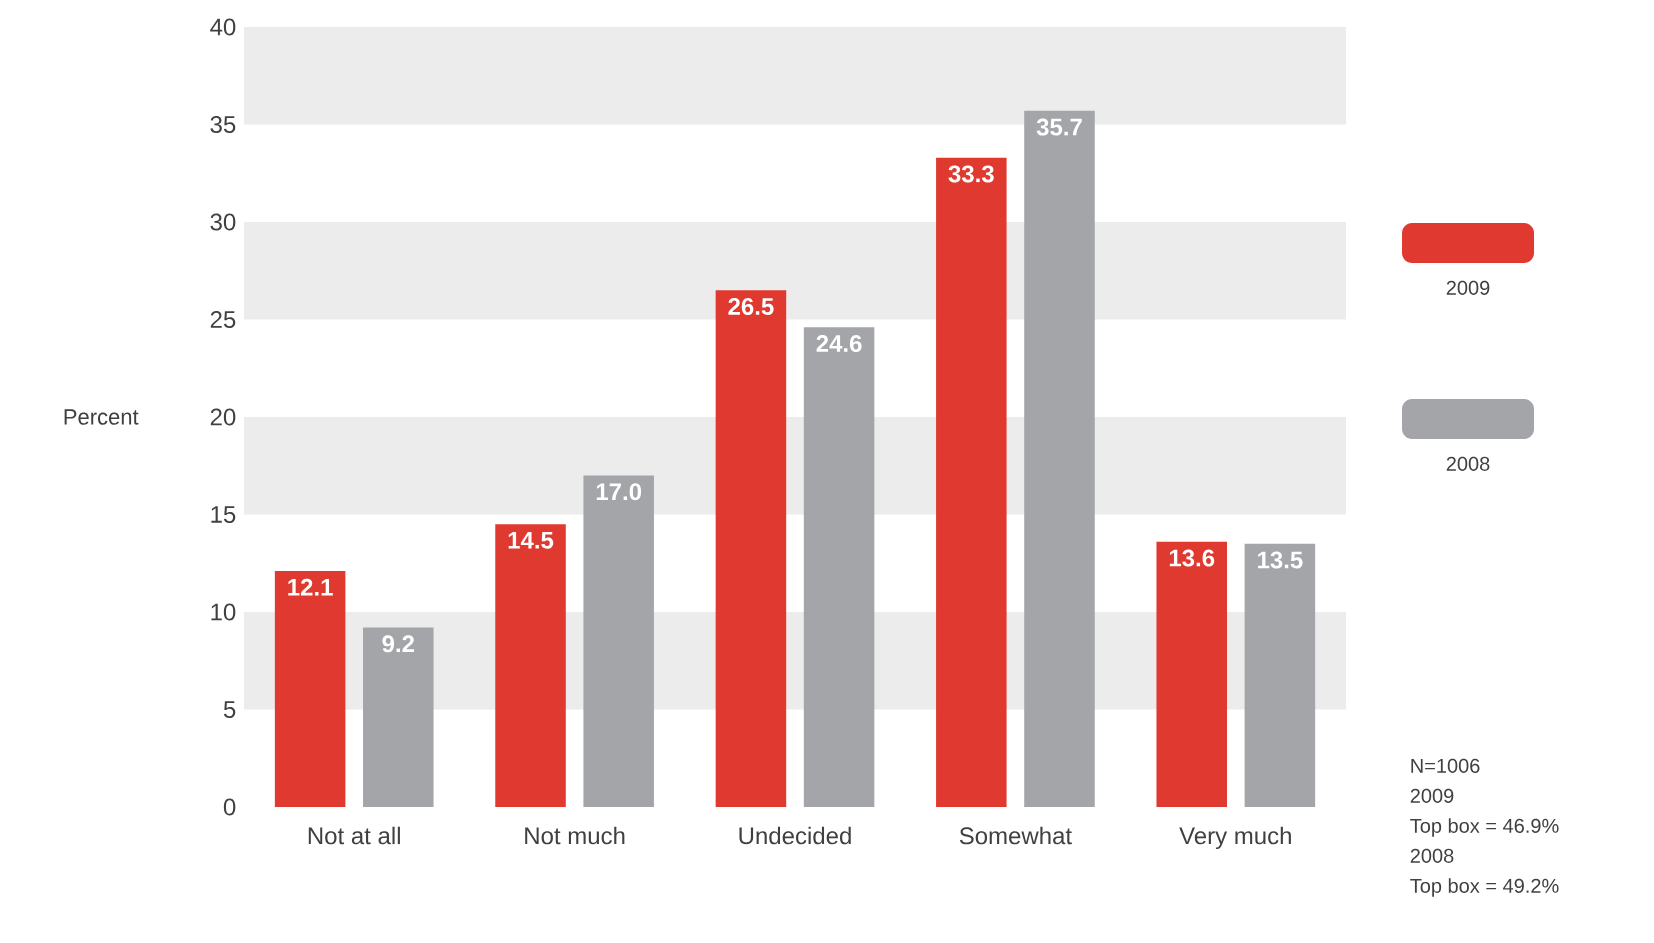  What do you see at coordinates (223, 125) in the screenshot?
I see `y-tick-label: 35` at bounding box center [223, 125].